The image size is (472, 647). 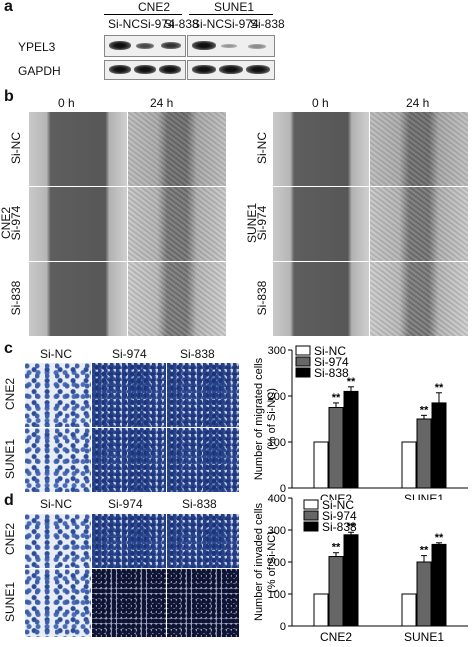 What do you see at coordinates (129, 395) in the screenshot?
I see `migration-image-cne2-si974` at bounding box center [129, 395].